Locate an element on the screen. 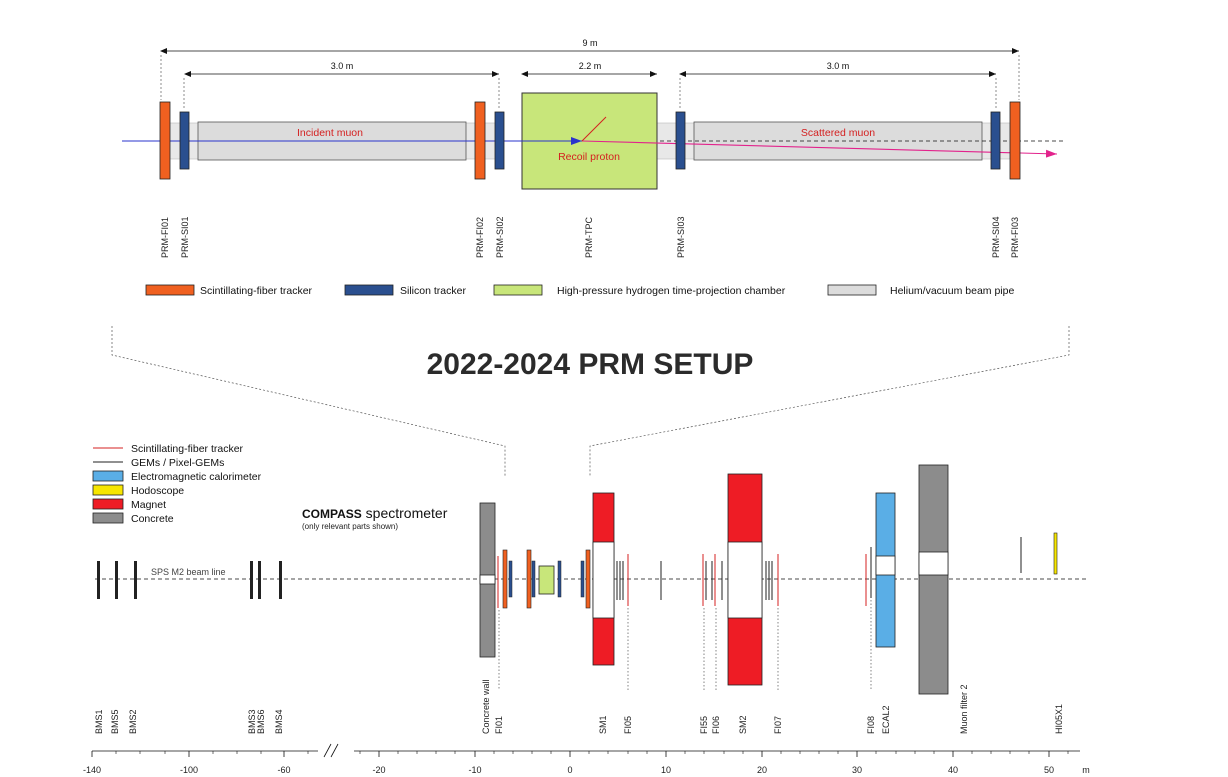 This screenshot has width=1228, height=777. label-ecal2: ECAL2 is located at coordinates (886, 719).